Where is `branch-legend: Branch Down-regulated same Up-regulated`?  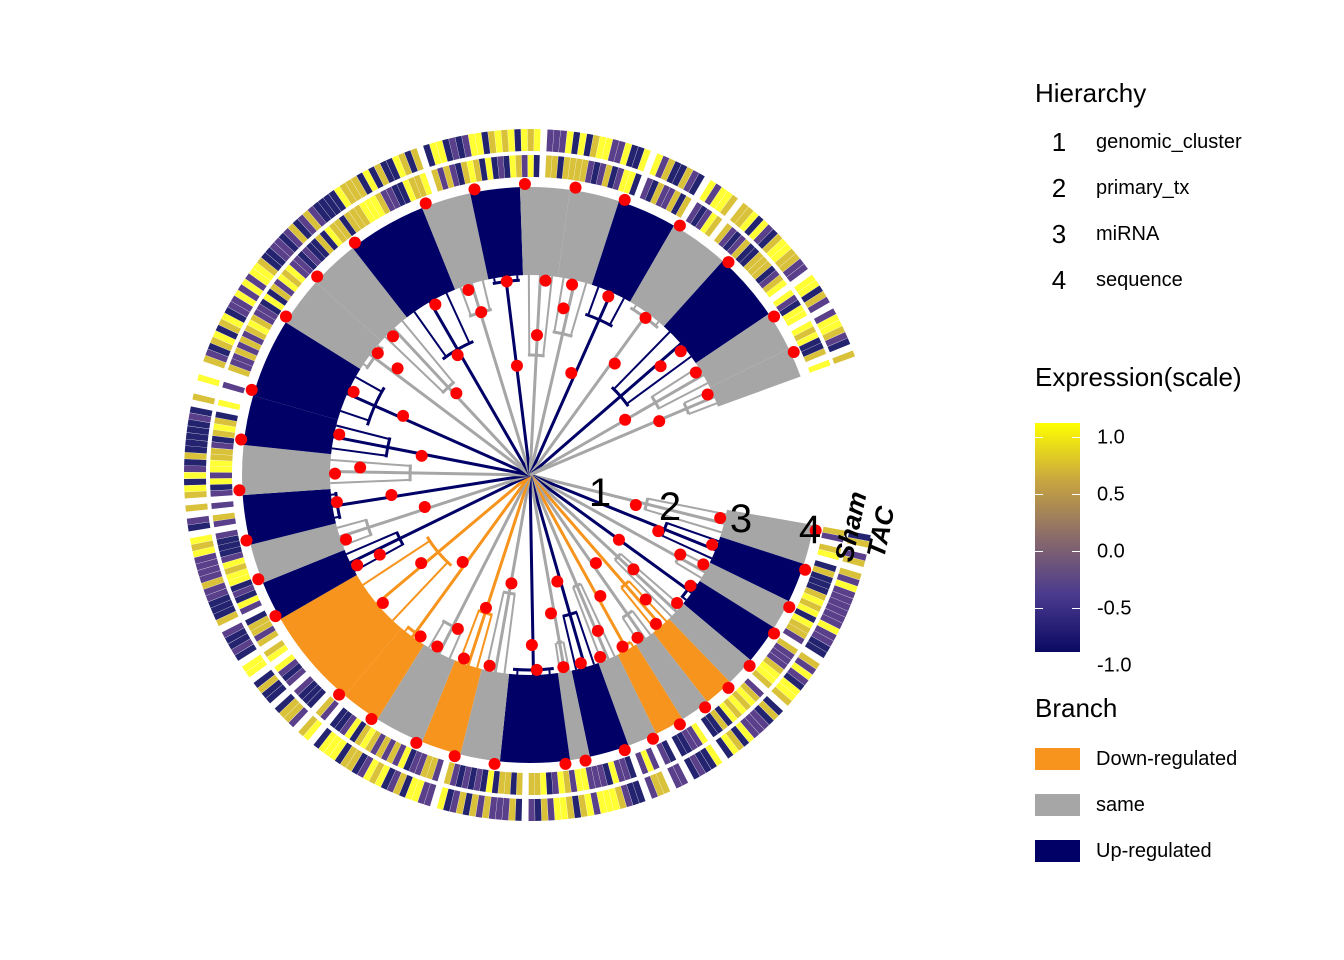
branch-legend: Branch Down-regulated same Up-regulated is located at coordinates (1136, 783).